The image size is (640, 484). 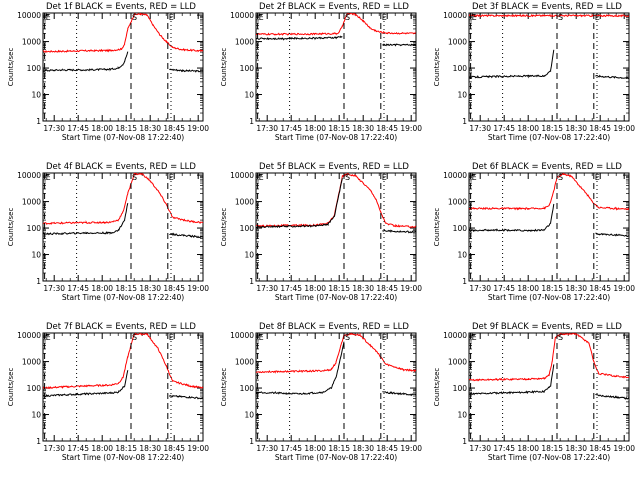 I want to click on chart-title: Det 6f BLACK = Events, RED = LLD, so click(x=547, y=167).